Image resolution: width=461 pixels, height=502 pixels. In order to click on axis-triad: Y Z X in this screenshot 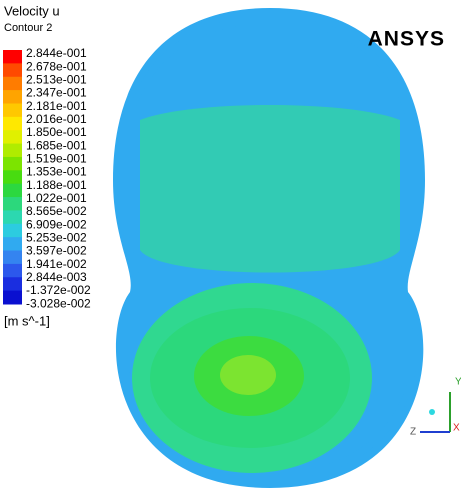, I will do `click(435, 407)`.